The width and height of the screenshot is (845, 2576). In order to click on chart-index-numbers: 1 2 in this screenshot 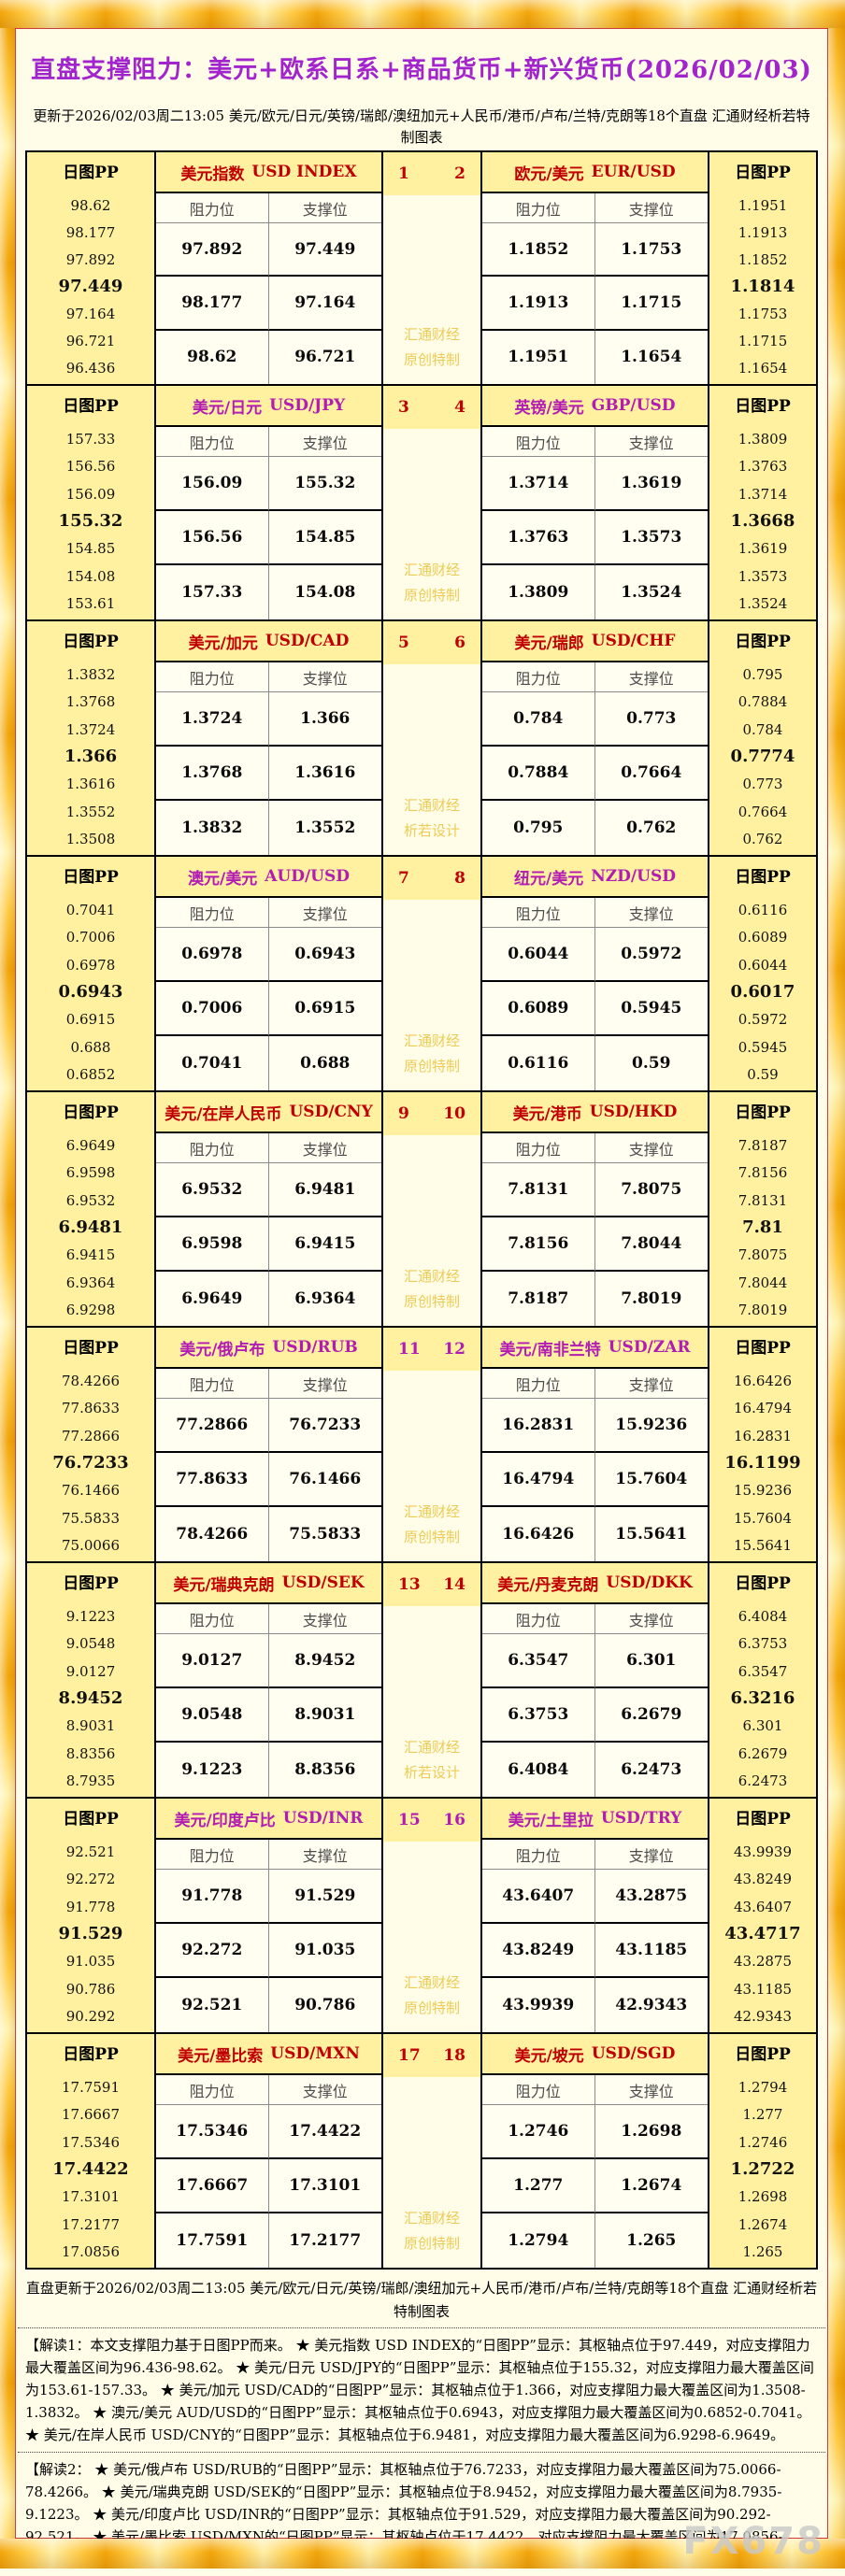, I will do `click(431, 173)`.